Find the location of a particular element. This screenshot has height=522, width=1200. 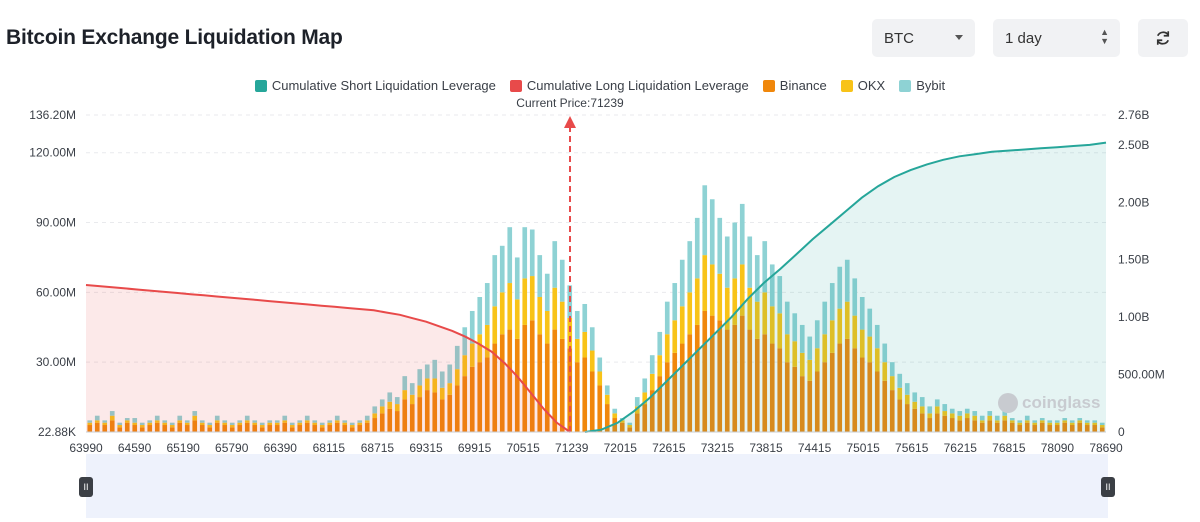

x-tick-label: 70515 is located at coordinates (523, 448).